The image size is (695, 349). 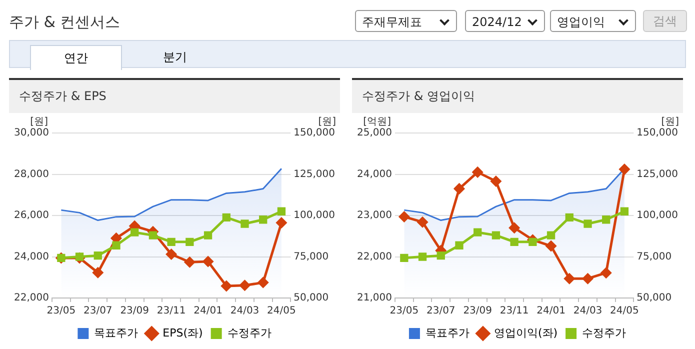 I want to click on text: 2024/12, so click(x=505, y=21).